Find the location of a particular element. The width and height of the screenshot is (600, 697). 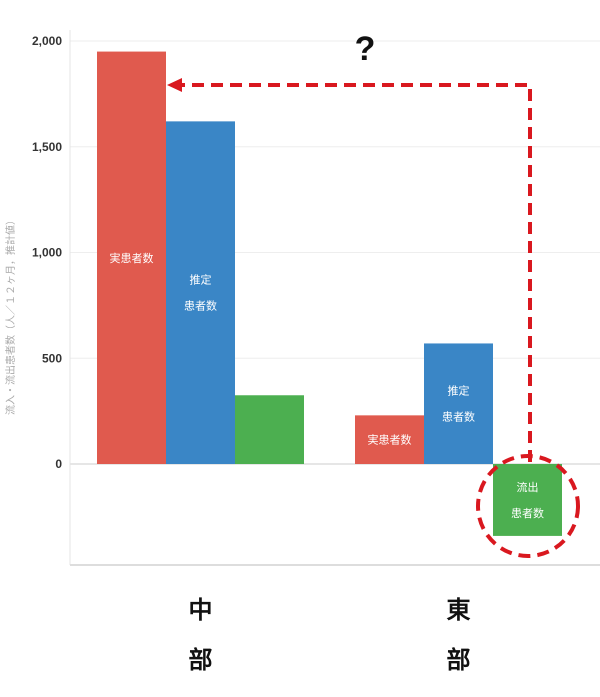

category-label: 東 is located at coordinates (459, 610).